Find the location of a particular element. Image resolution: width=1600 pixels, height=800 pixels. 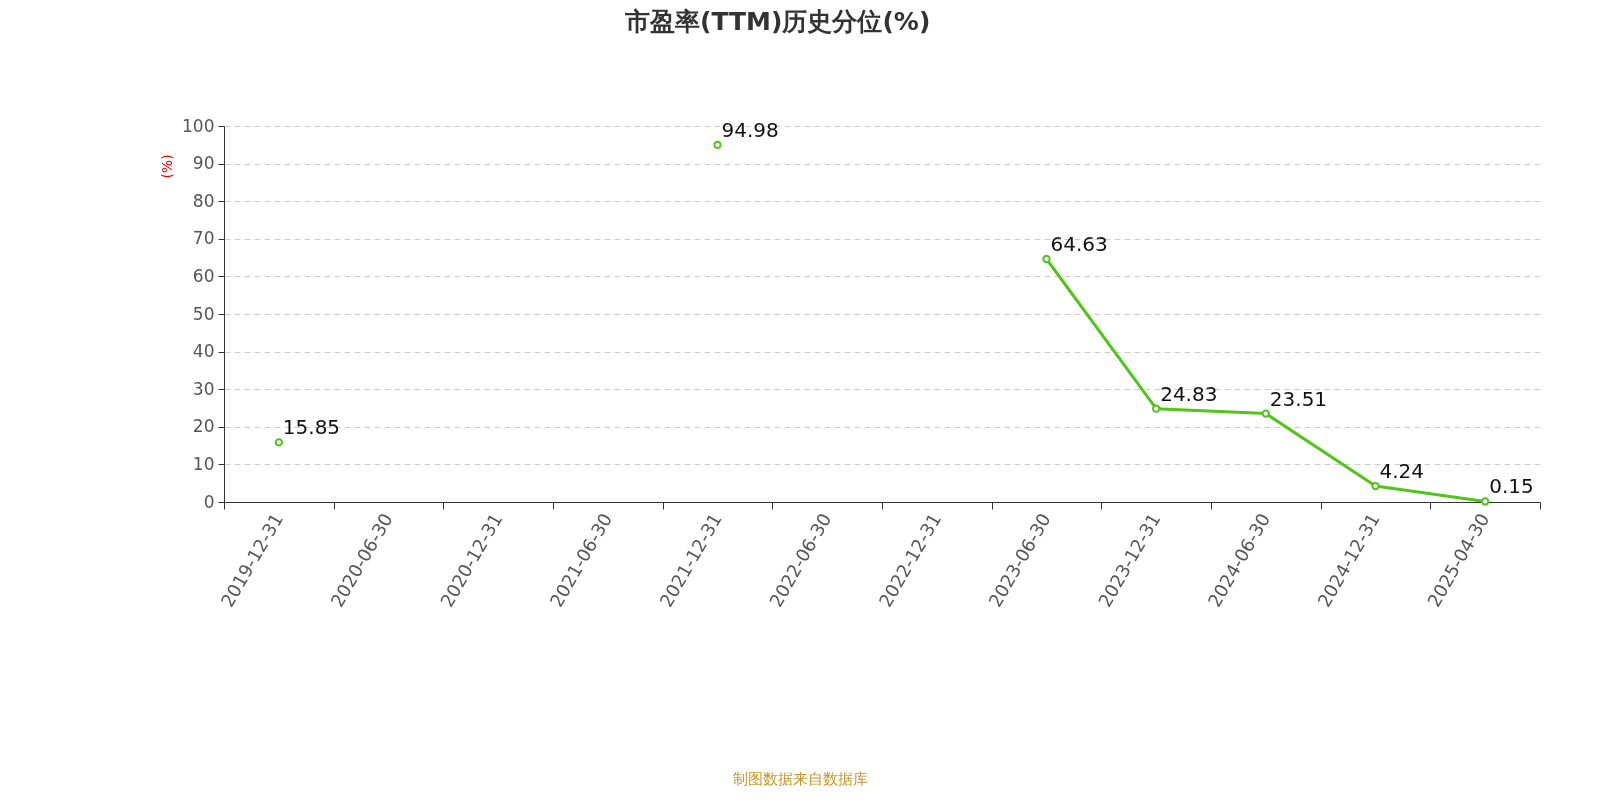

y-tick-label: 20 is located at coordinates (203, 426).